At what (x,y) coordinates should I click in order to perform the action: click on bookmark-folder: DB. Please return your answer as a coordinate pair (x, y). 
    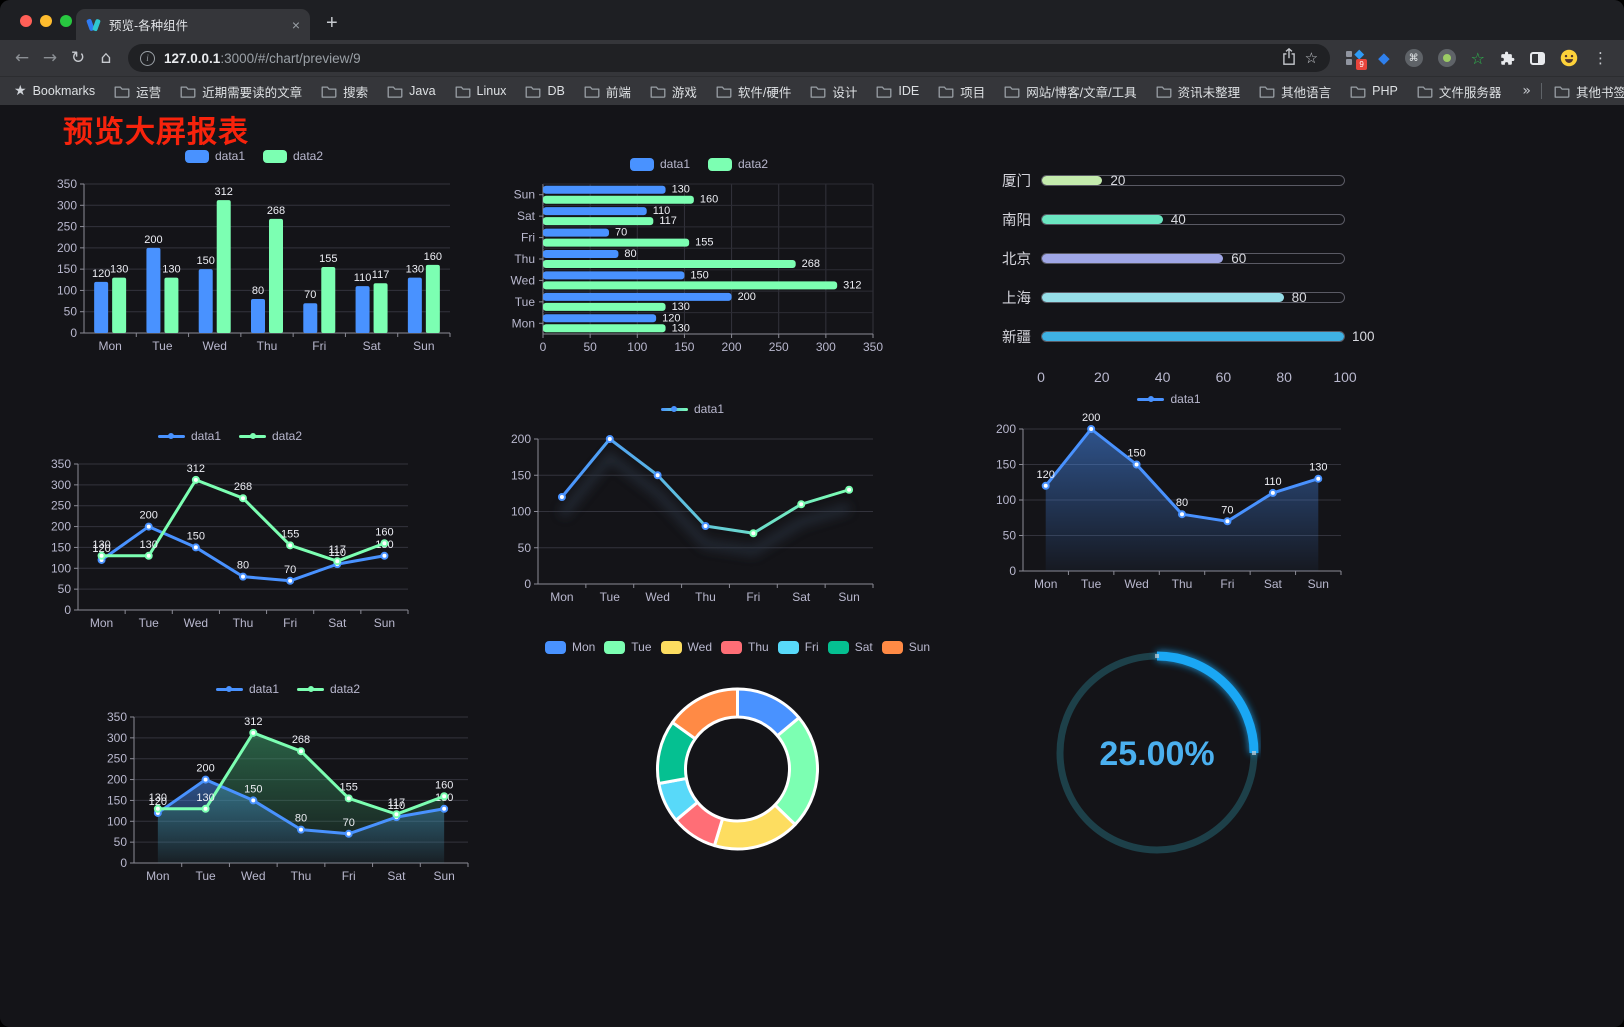
    Looking at the image, I should click on (545, 91).